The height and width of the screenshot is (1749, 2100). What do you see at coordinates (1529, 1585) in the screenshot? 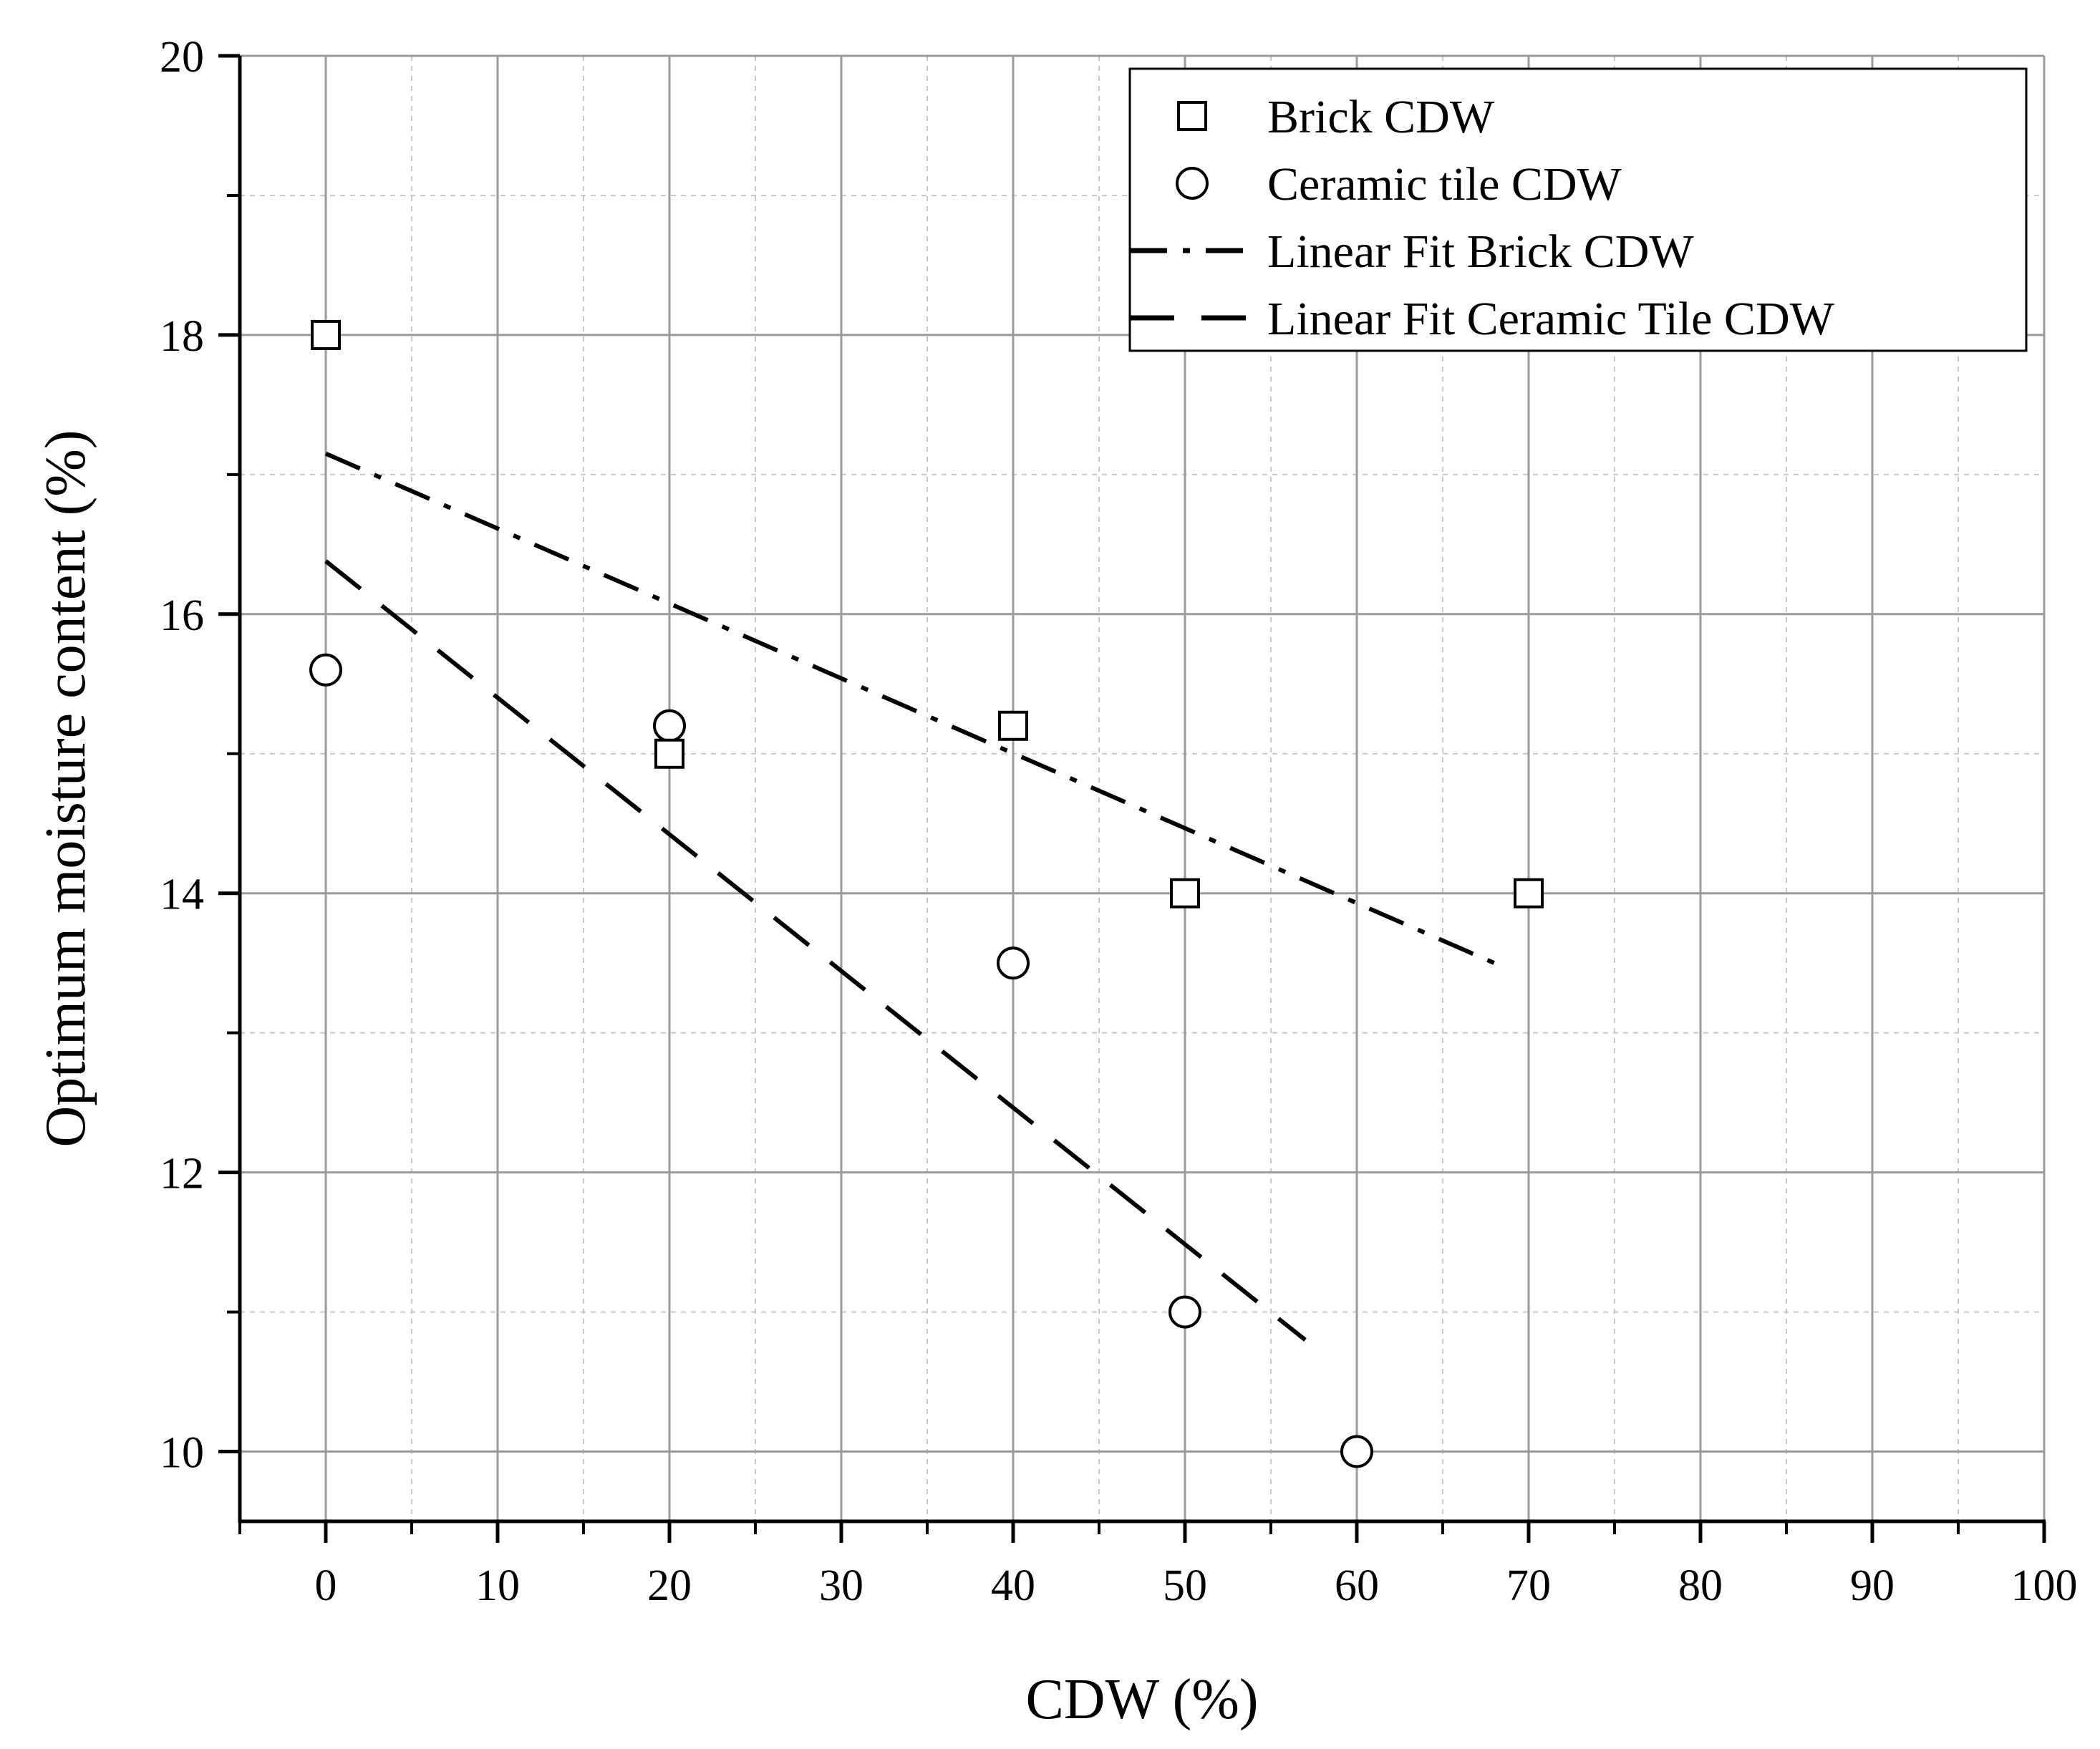
I see `x-tick-label: 70` at bounding box center [1529, 1585].